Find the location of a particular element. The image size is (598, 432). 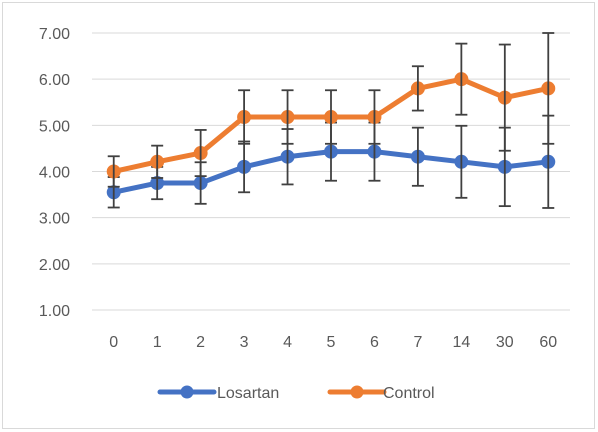

x-axis-ticks: 0 1 2 3 4 5 6 7 14 30 60 is located at coordinates (333, 342).